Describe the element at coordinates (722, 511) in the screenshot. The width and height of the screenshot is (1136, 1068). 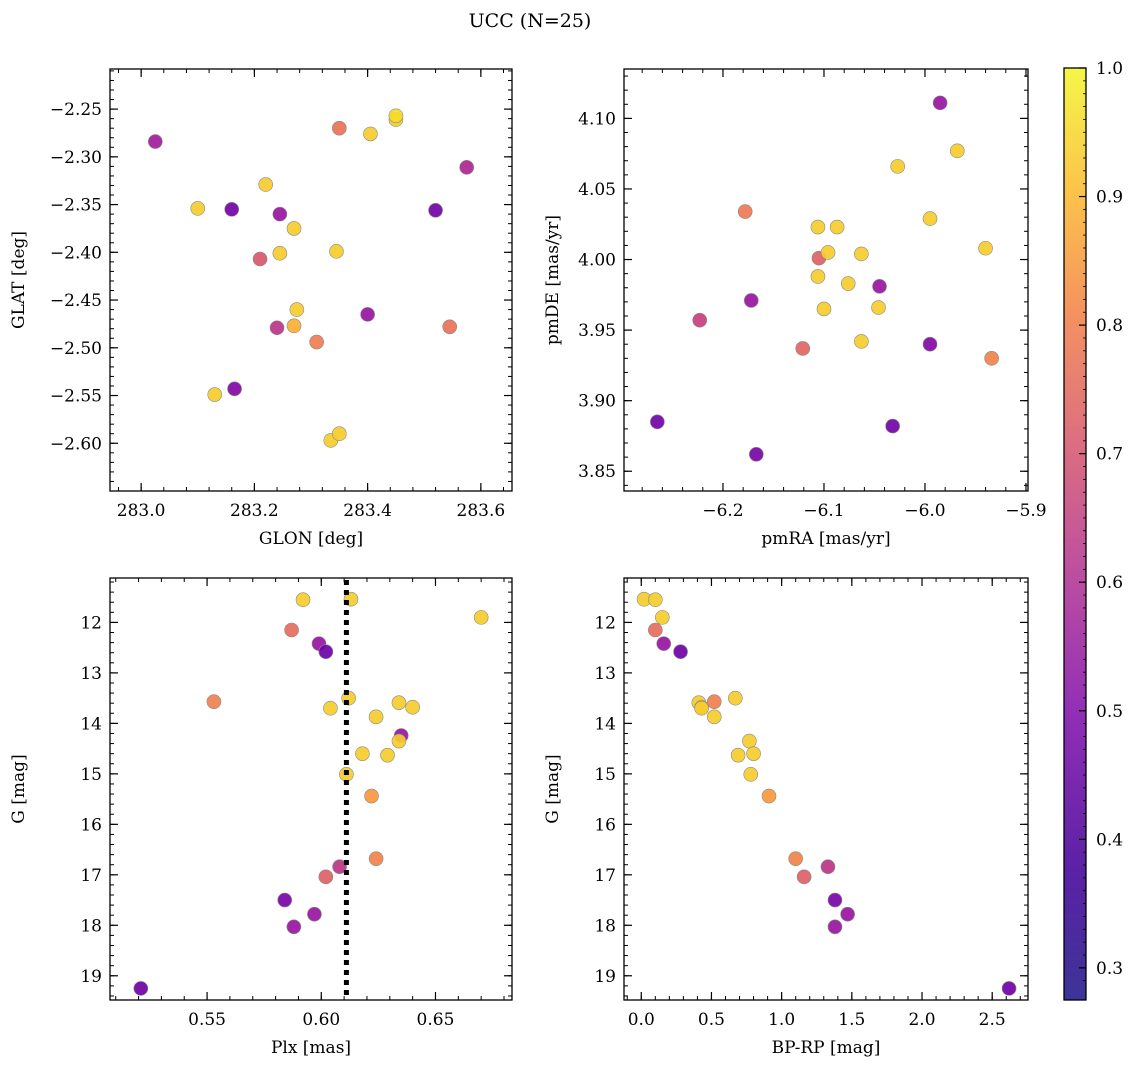
I see `x-tick-label: −6.2` at that location.